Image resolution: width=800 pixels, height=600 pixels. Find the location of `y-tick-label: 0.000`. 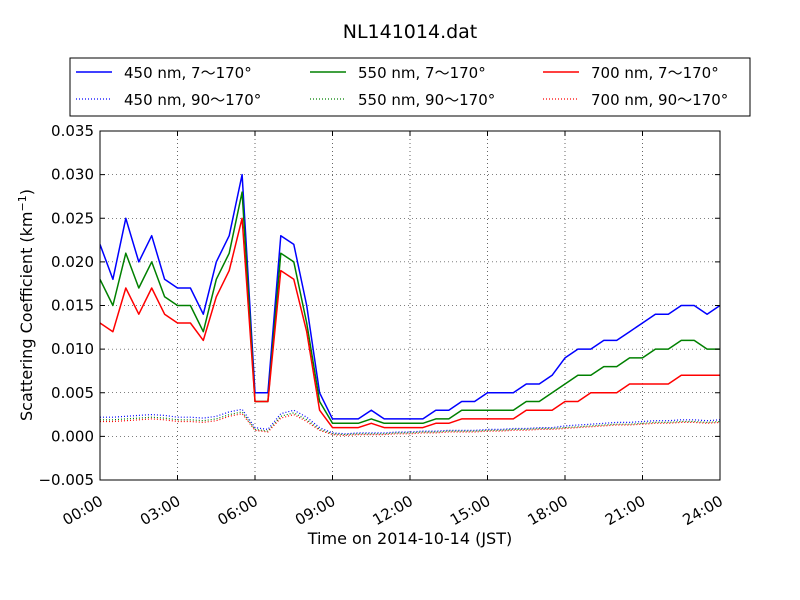

y-tick-label: 0.000 is located at coordinates (72, 436).